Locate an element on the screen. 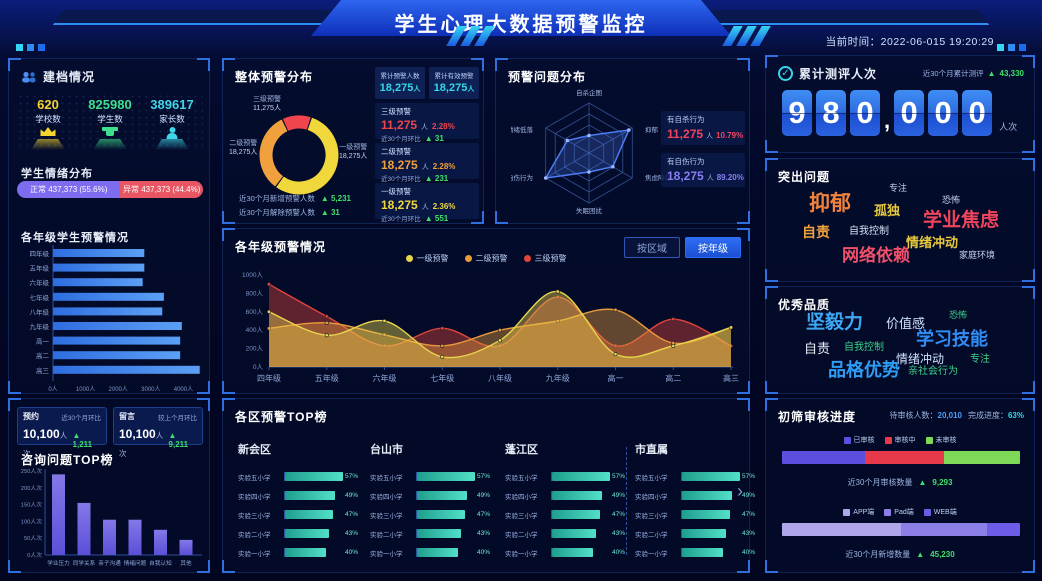 This screenshot has width=1042, height=581. trend-xlabel: 六年级 is located at coordinates (385, 378).